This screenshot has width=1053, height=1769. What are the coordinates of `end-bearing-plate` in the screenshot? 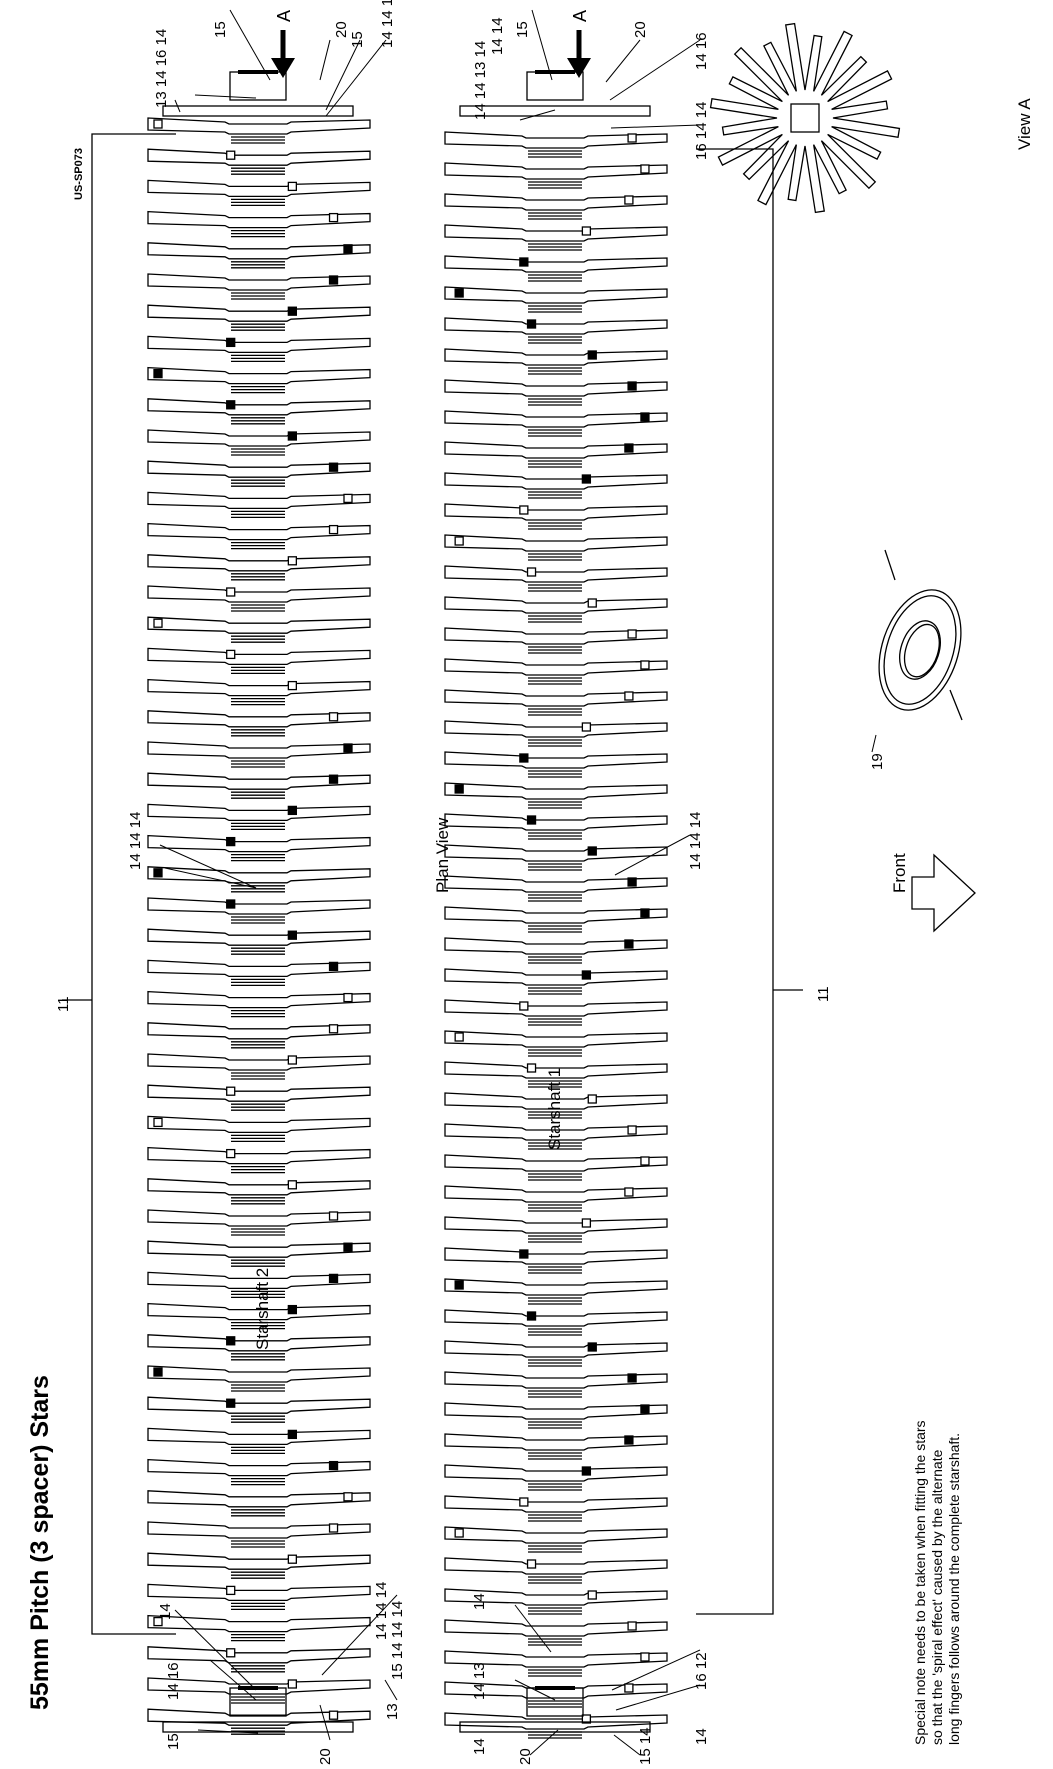 It's located at (555, 1727).